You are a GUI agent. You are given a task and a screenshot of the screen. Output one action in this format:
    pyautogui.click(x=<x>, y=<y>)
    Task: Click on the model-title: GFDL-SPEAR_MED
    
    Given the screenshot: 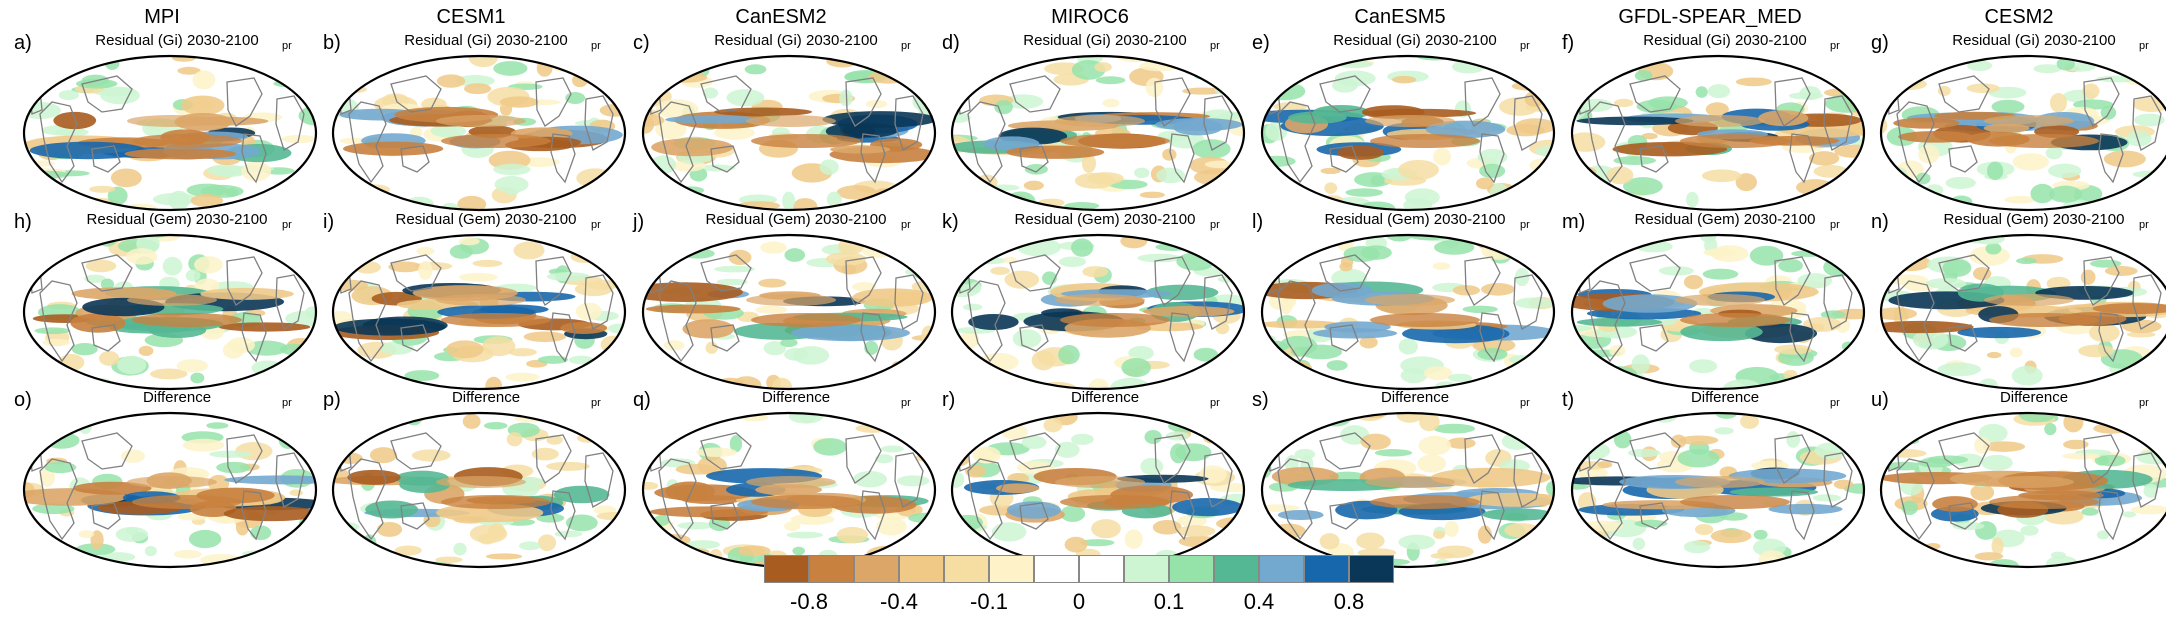 What is the action you would take?
    pyautogui.click(x=1710, y=17)
    